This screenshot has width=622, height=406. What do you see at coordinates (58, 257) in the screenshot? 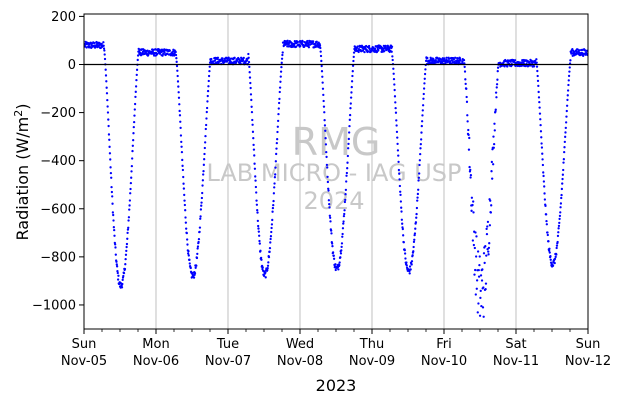
I see `y-tick-label: −800` at bounding box center [58, 257].